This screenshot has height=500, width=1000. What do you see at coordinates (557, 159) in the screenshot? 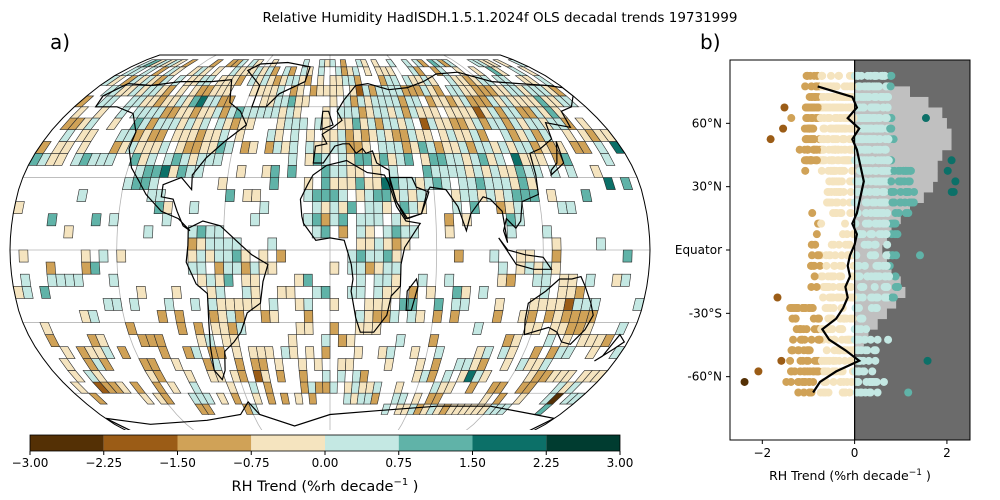
I see `coastline-japan` at bounding box center [557, 159].